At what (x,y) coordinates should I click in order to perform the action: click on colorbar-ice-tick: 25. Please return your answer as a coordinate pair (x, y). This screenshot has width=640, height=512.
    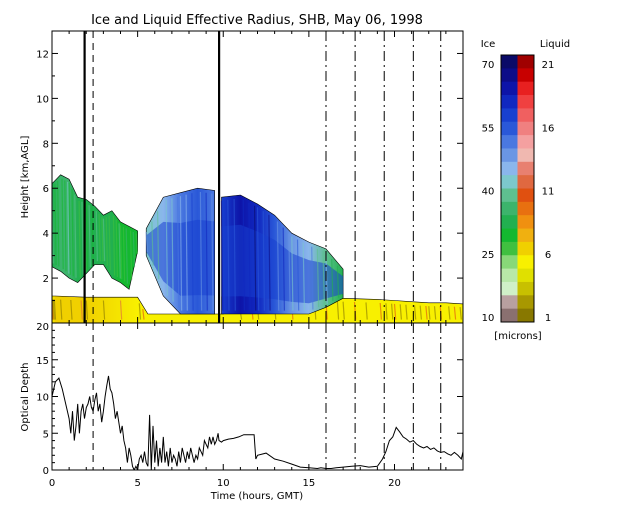
    Looking at the image, I should click on (488, 255).